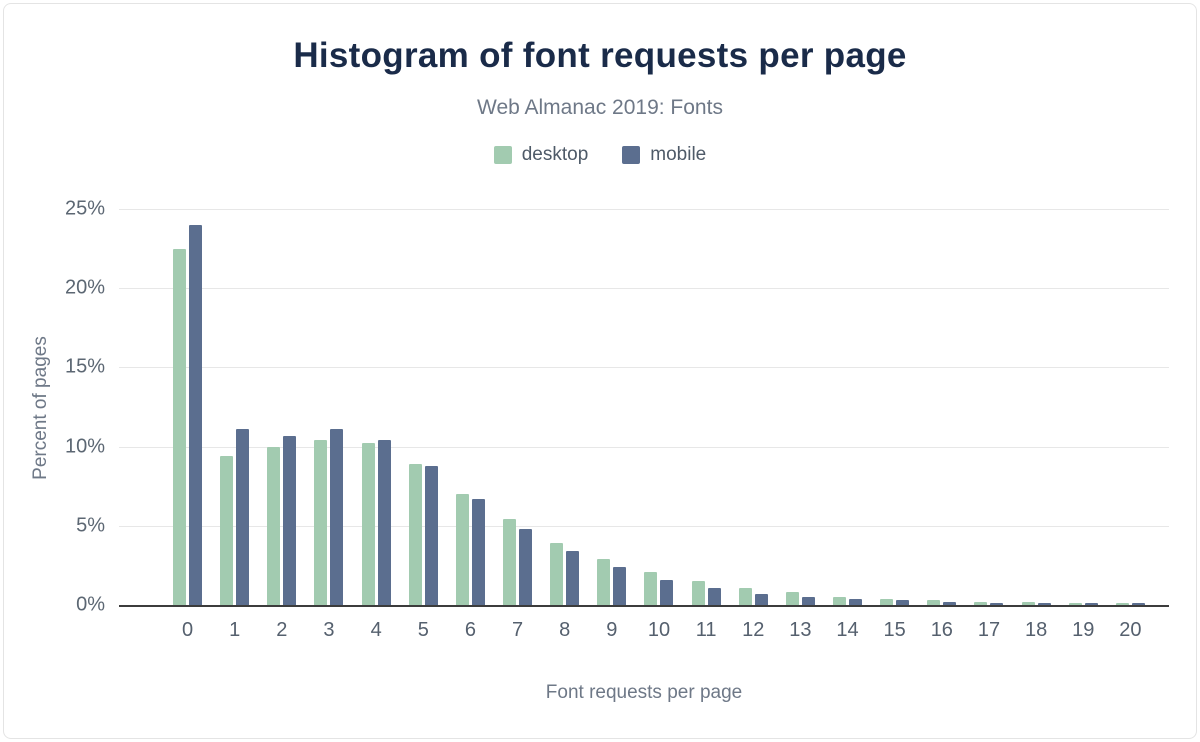  Describe the element at coordinates (40, 408) in the screenshot. I see `y-axis-title: Percent of pages` at that location.